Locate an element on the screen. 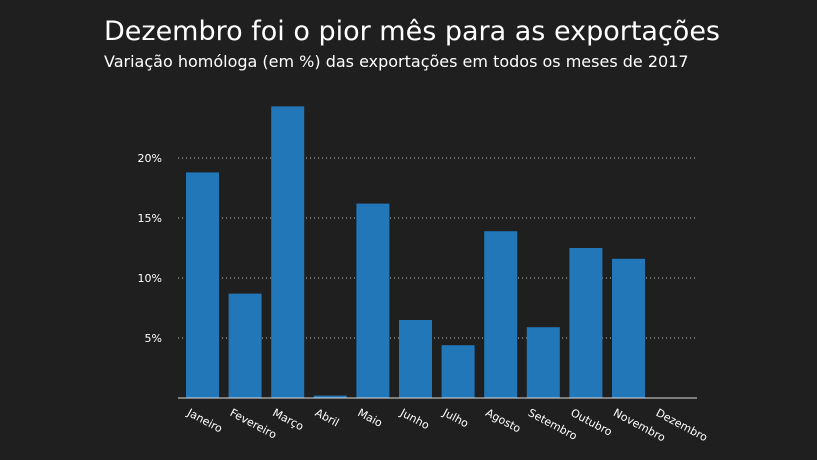 This screenshot has width=817, height=460. bar-junho is located at coordinates (415, 359).